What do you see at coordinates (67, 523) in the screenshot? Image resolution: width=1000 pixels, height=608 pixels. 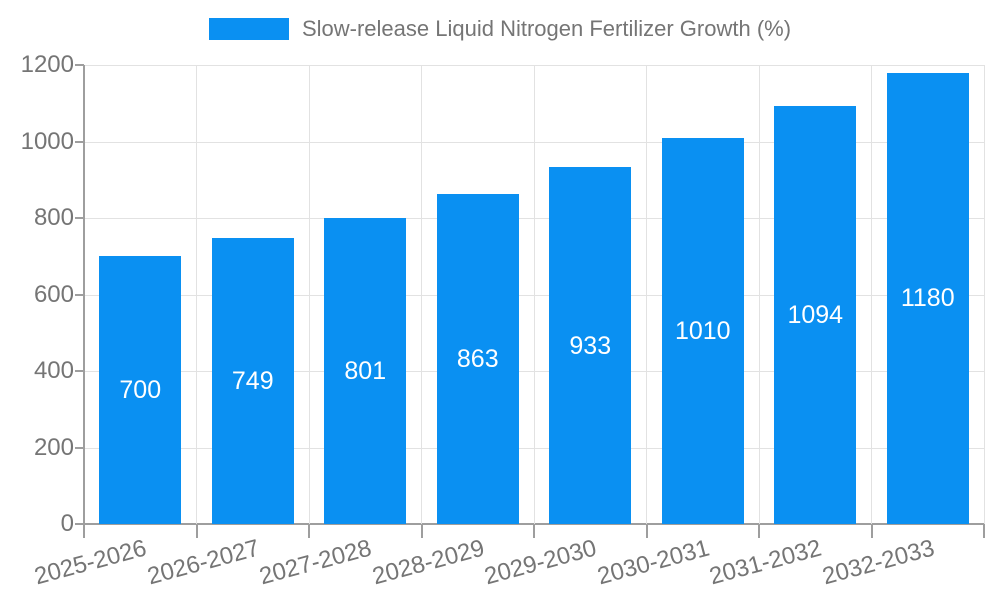 I see `y-tick-label: 0` at bounding box center [67, 523].